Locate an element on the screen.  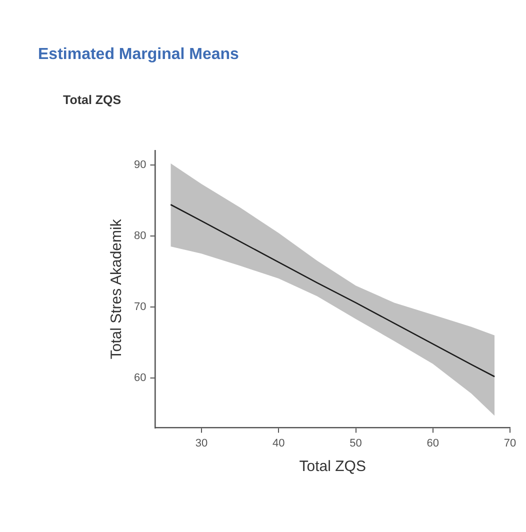
x-tick-label: 40 is located at coordinates (278, 443).